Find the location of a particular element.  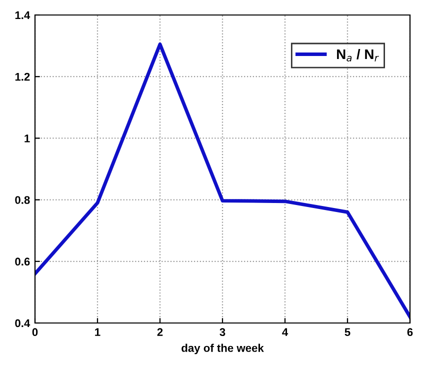

x-tick-label: 3 is located at coordinates (223, 332).